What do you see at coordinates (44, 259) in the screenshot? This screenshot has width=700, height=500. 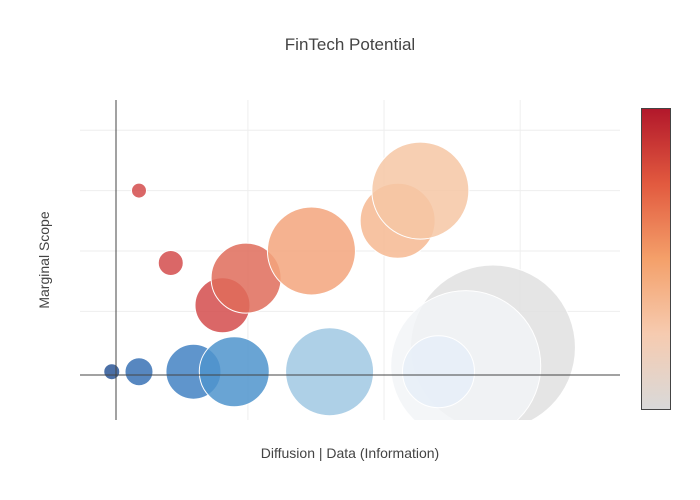 I see `y-axis-label: Marginal Scope` at bounding box center [44, 259].